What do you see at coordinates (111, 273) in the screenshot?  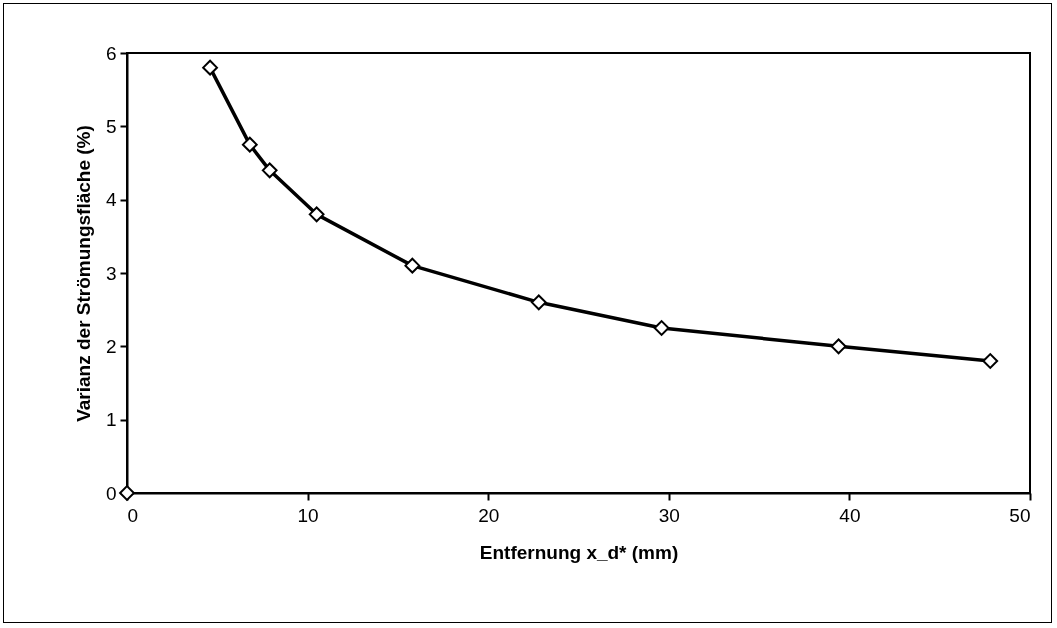 I see `y-tick-label: 3` at bounding box center [111, 273].